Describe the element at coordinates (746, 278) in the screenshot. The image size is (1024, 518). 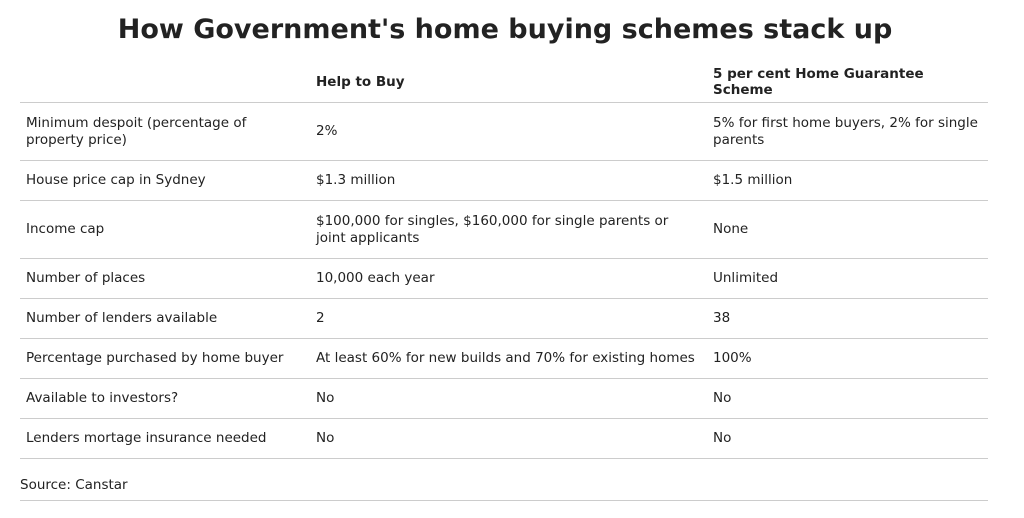
I see `table-cell: Unlimited` at that location.